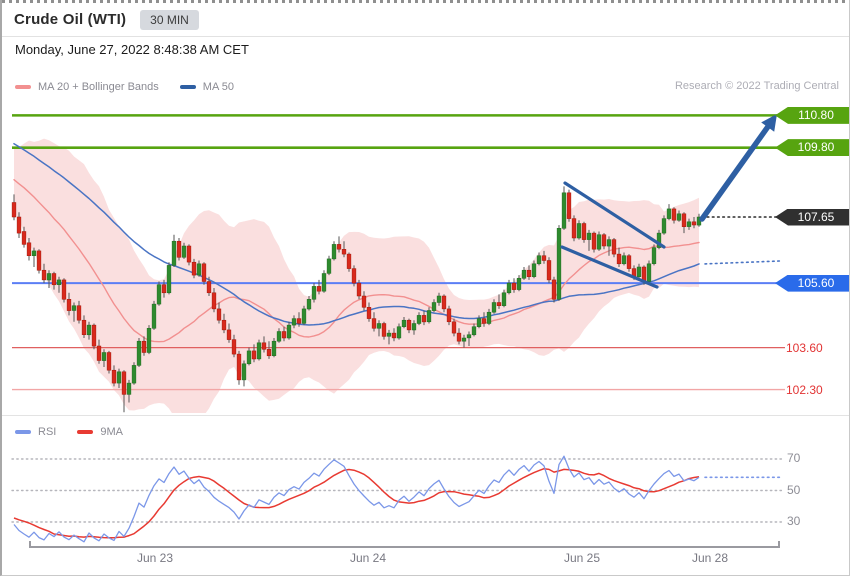 This screenshot has height=576, width=850. I want to click on panel-separator, so click(425, 415).